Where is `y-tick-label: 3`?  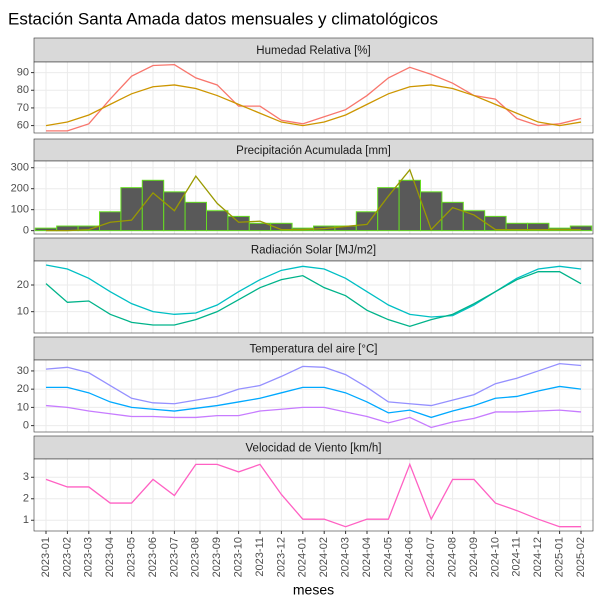 y-tick-label: 3 is located at coordinates (26, 477).